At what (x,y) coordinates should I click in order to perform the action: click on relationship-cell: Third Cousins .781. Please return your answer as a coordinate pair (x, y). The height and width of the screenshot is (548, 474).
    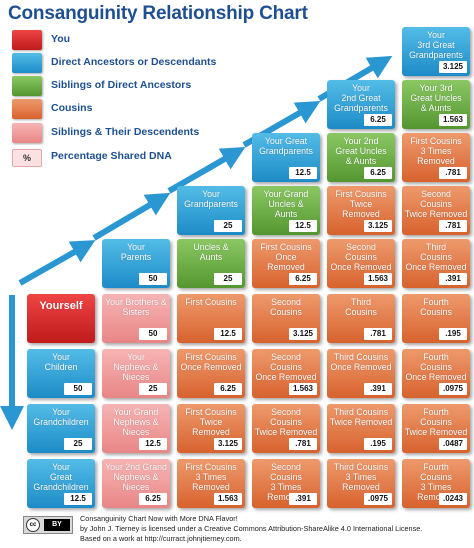
    Looking at the image, I should click on (361, 318).